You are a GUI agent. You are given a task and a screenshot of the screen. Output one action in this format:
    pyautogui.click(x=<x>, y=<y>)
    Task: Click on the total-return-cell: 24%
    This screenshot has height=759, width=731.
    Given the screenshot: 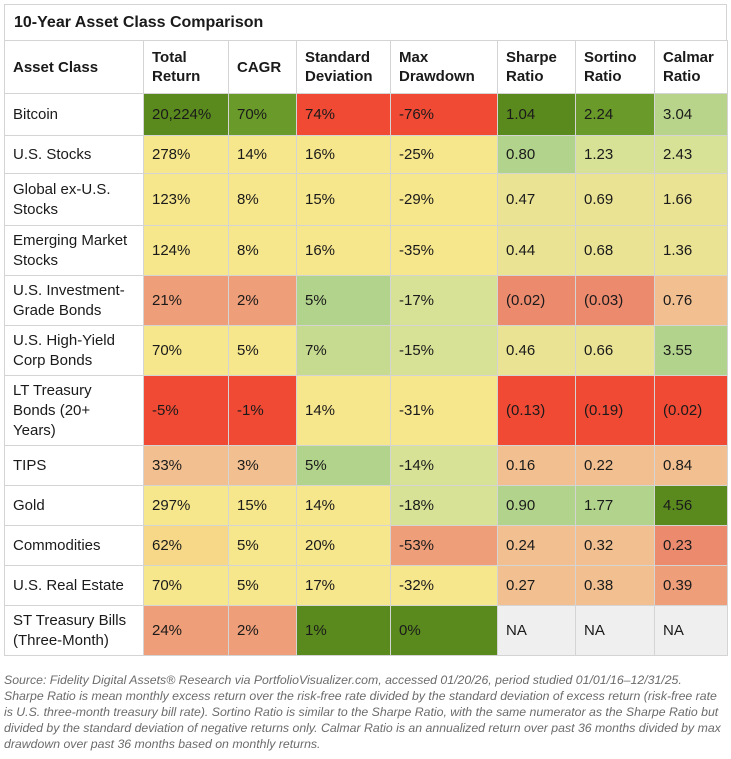 What is the action you would take?
    pyautogui.click(x=186, y=630)
    